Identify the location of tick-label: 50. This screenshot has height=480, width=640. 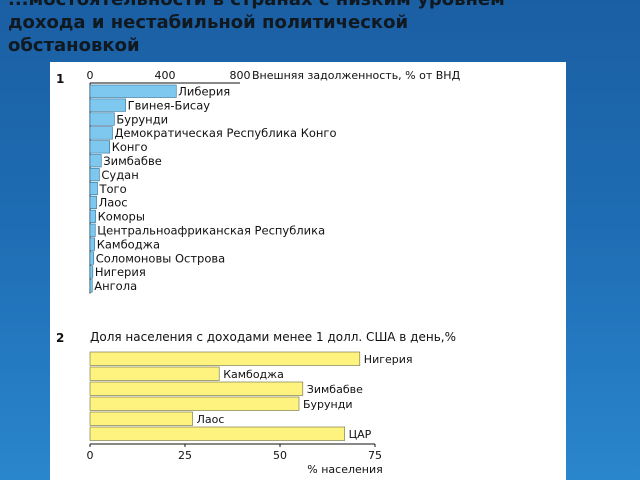
(280, 455).